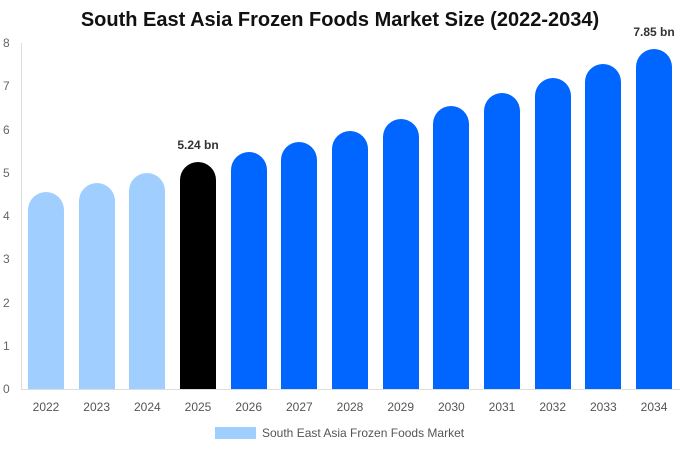 This screenshot has width=680, height=450. What do you see at coordinates (21, 216) in the screenshot?
I see `y-axis-line` at bounding box center [21, 216].